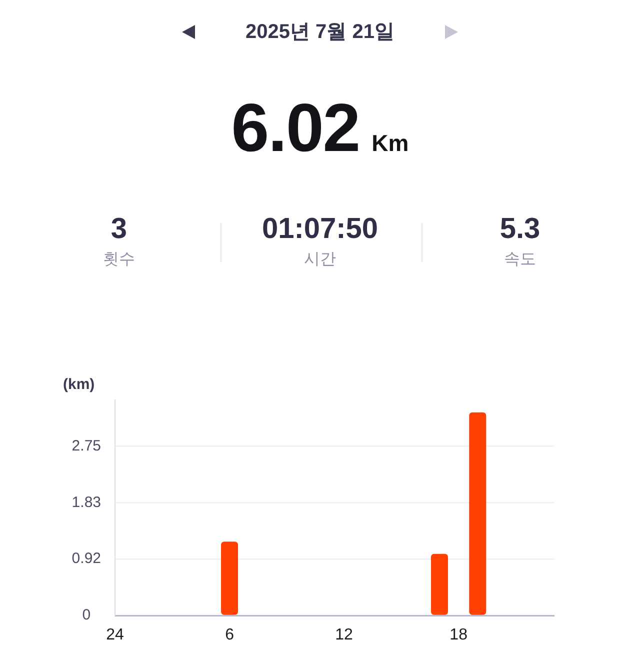  I want to click on text: 5.3, so click(520, 229).